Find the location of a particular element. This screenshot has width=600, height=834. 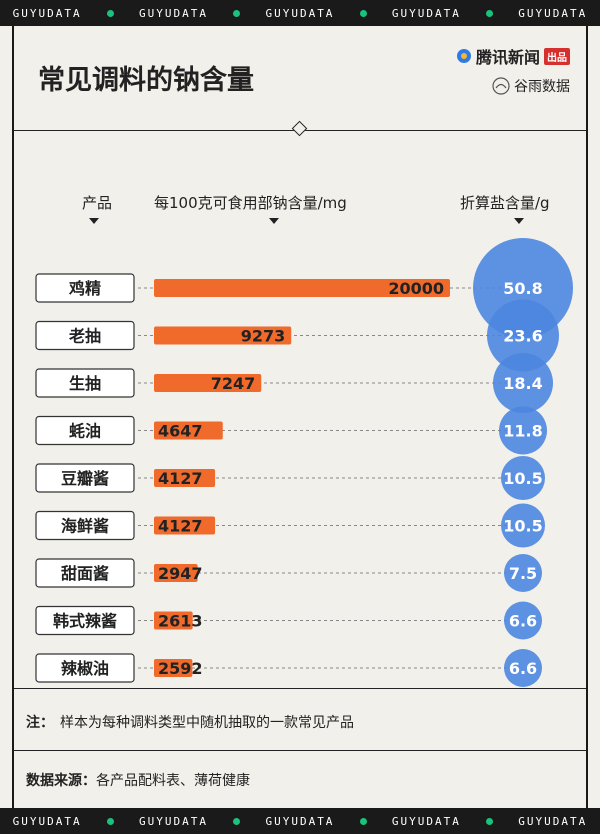

salt-value: 11.8 is located at coordinates (522, 431).